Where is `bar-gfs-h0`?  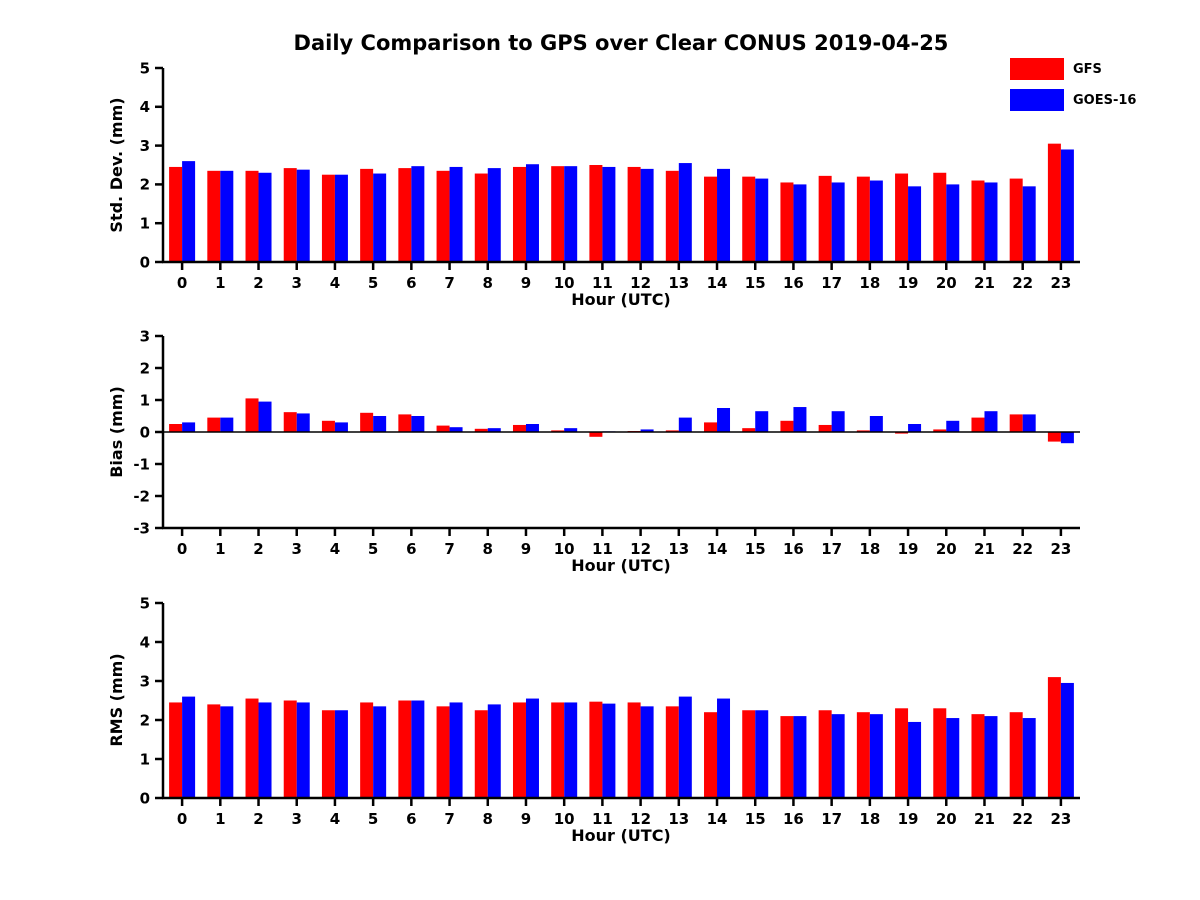
bar-gfs-h0 is located at coordinates (176, 750).